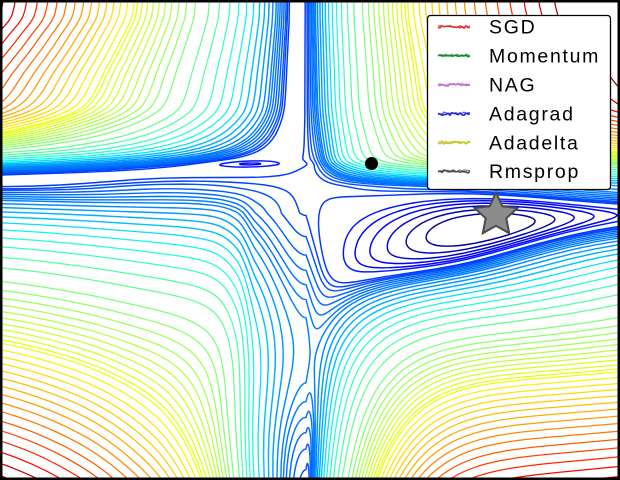 This screenshot has height=480, width=620. I want to click on svg-text: Adagrad, so click(532, 115).